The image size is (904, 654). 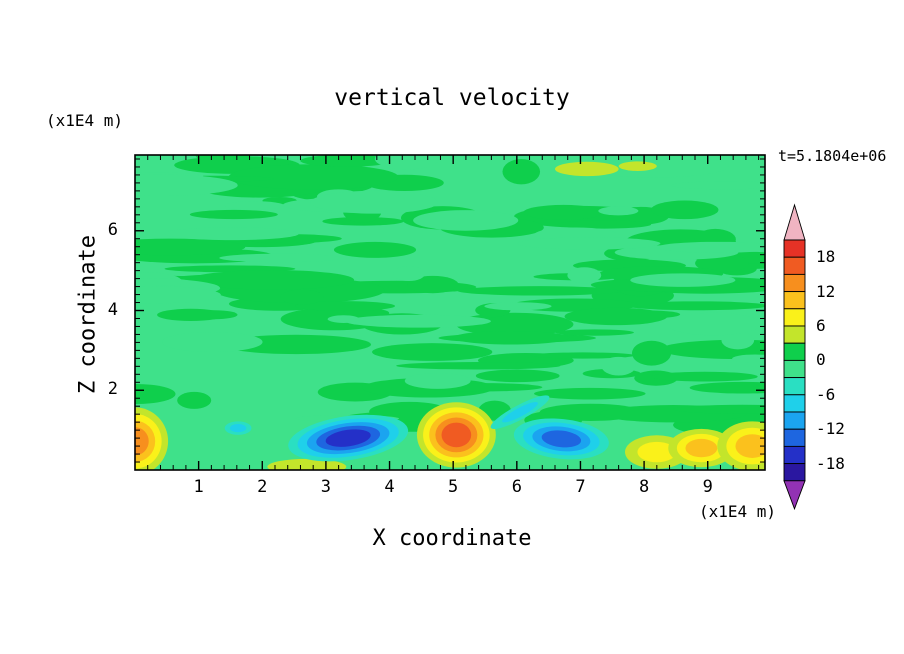 I want to click on colorbar, so click(x=794, y=357).